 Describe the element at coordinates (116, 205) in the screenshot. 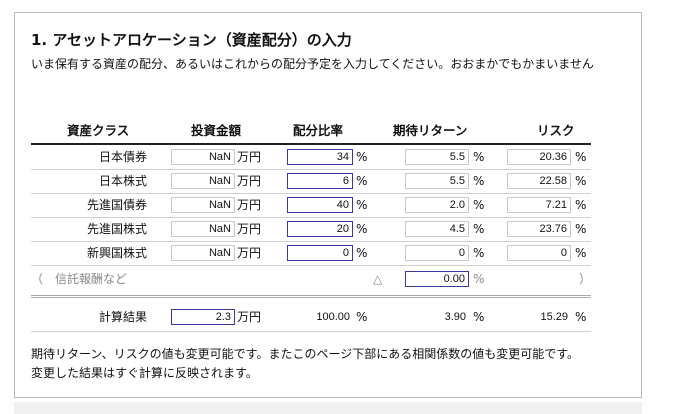

I see `asset-name: 先進国債券` at that location.